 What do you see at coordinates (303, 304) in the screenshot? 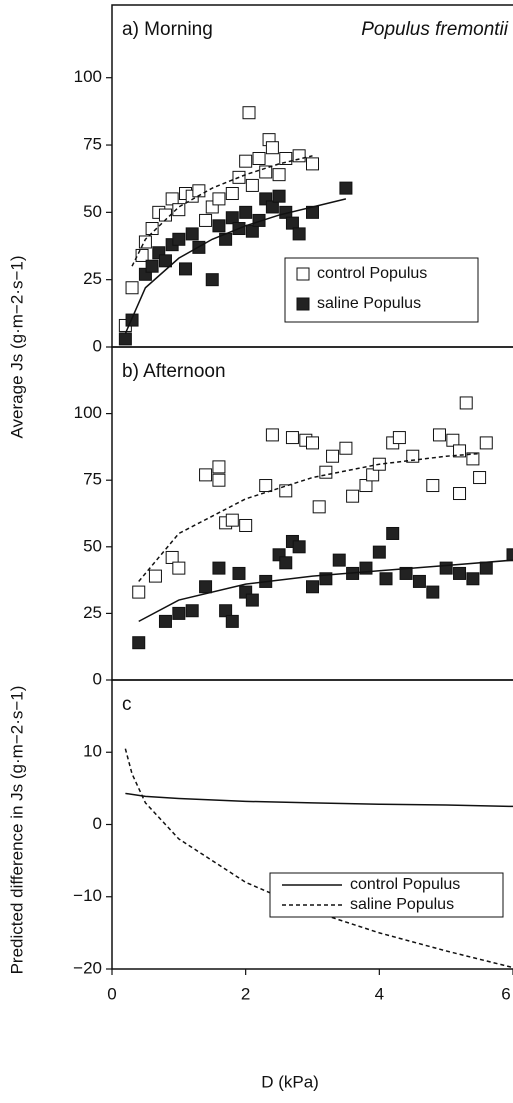
I see `legend-swatch` at bounding box center [303, 304].